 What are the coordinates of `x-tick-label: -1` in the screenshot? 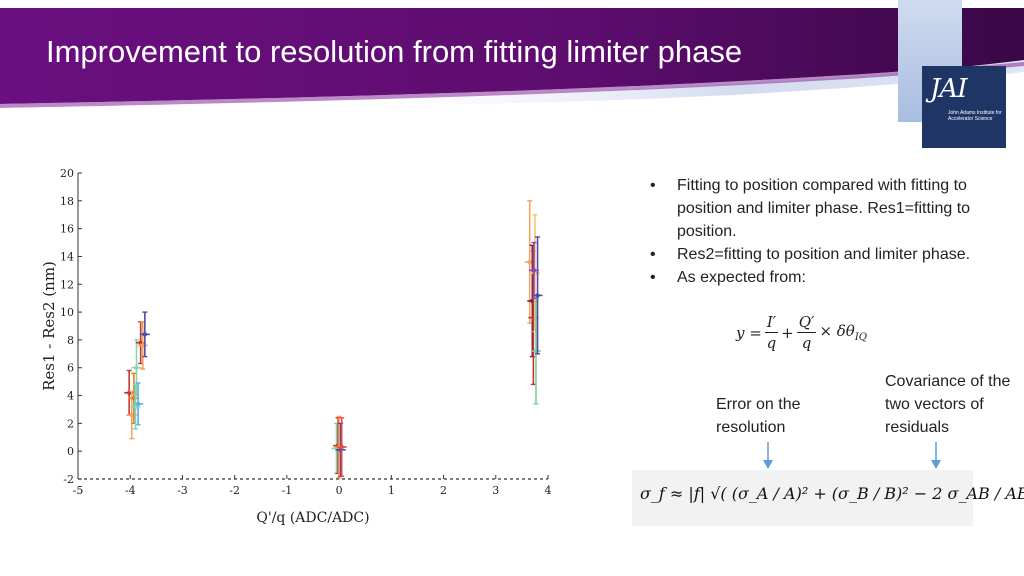 It's located at (287, 490).